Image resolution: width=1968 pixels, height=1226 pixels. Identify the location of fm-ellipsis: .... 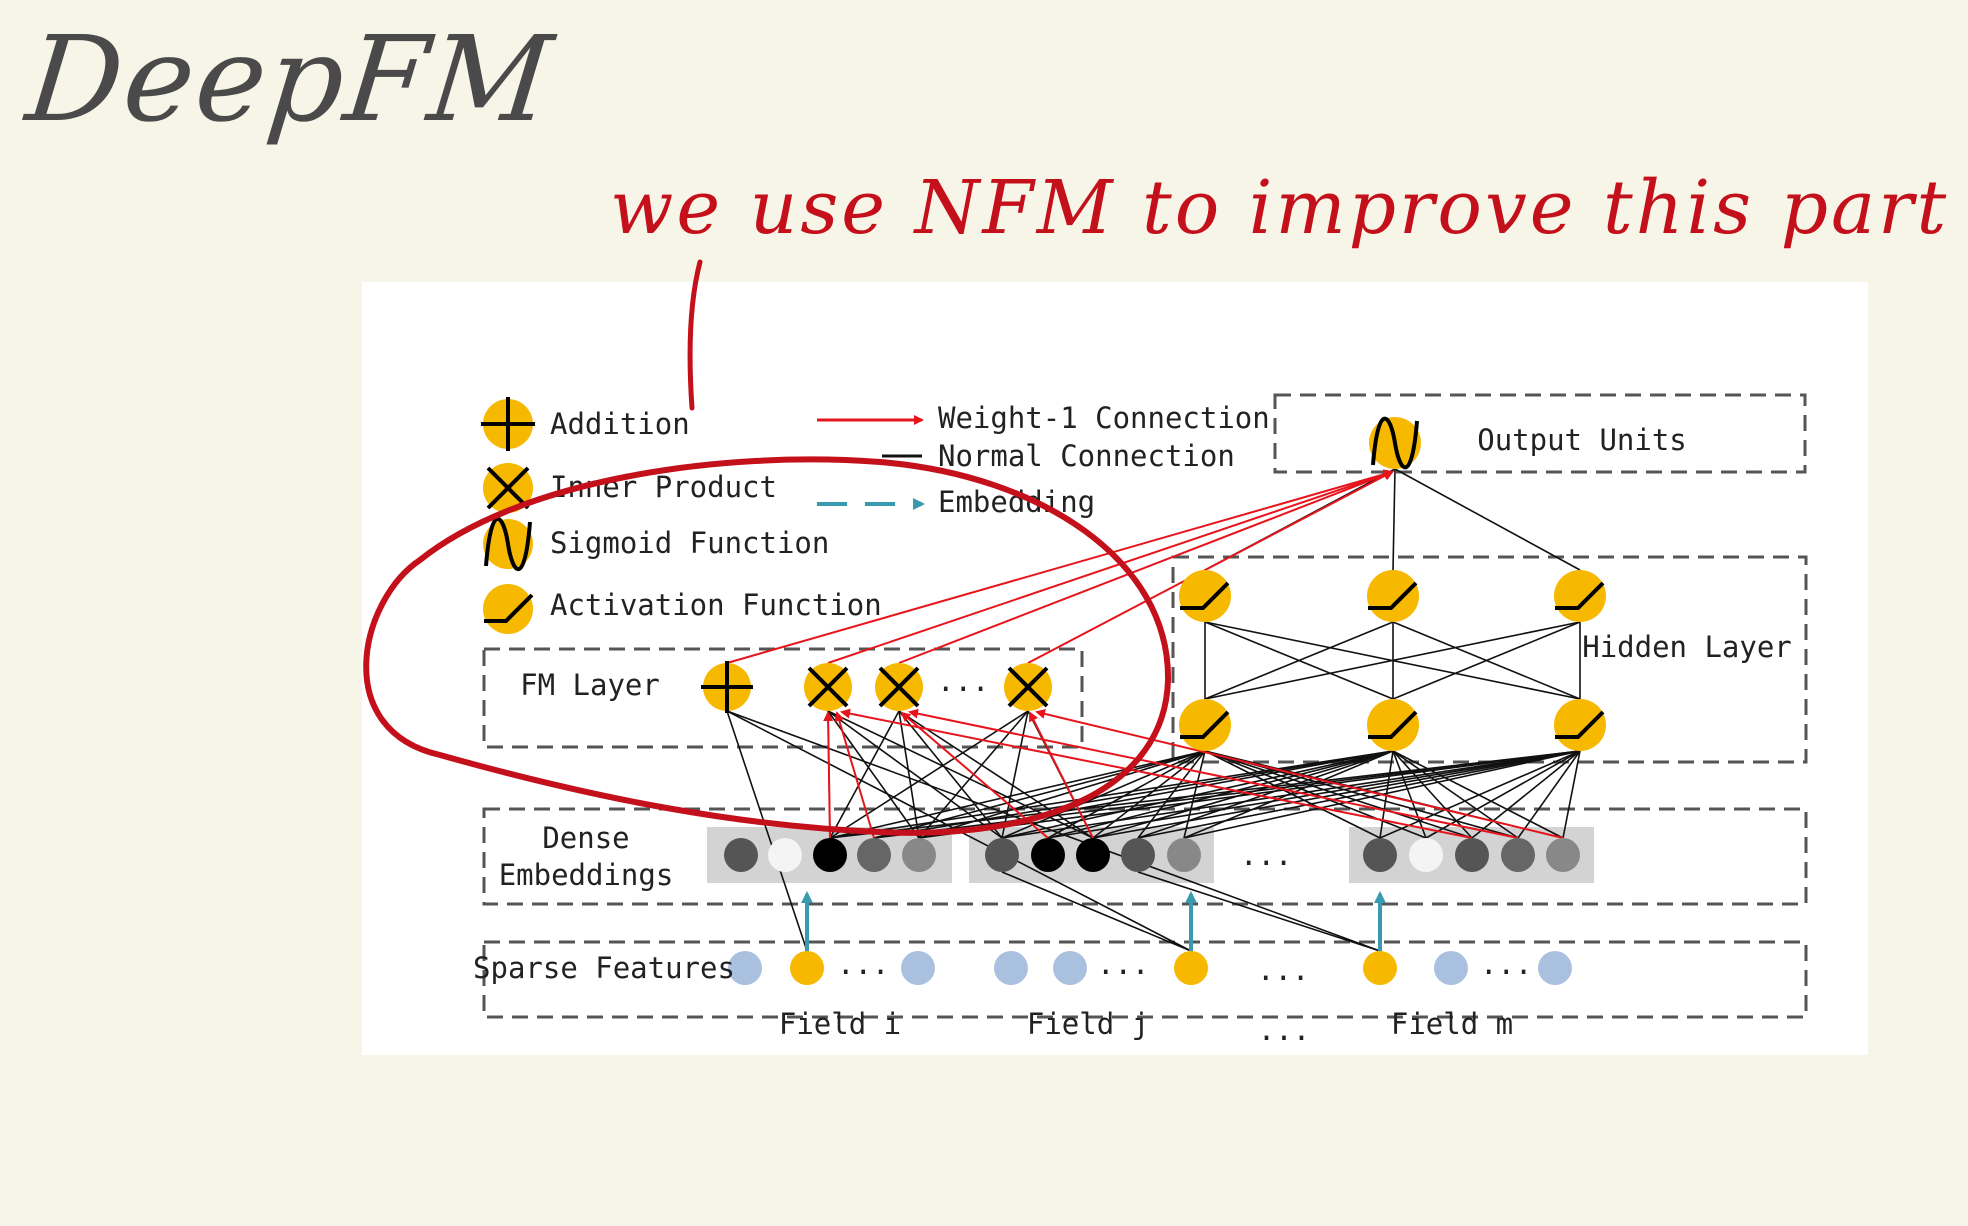
(963, 681).